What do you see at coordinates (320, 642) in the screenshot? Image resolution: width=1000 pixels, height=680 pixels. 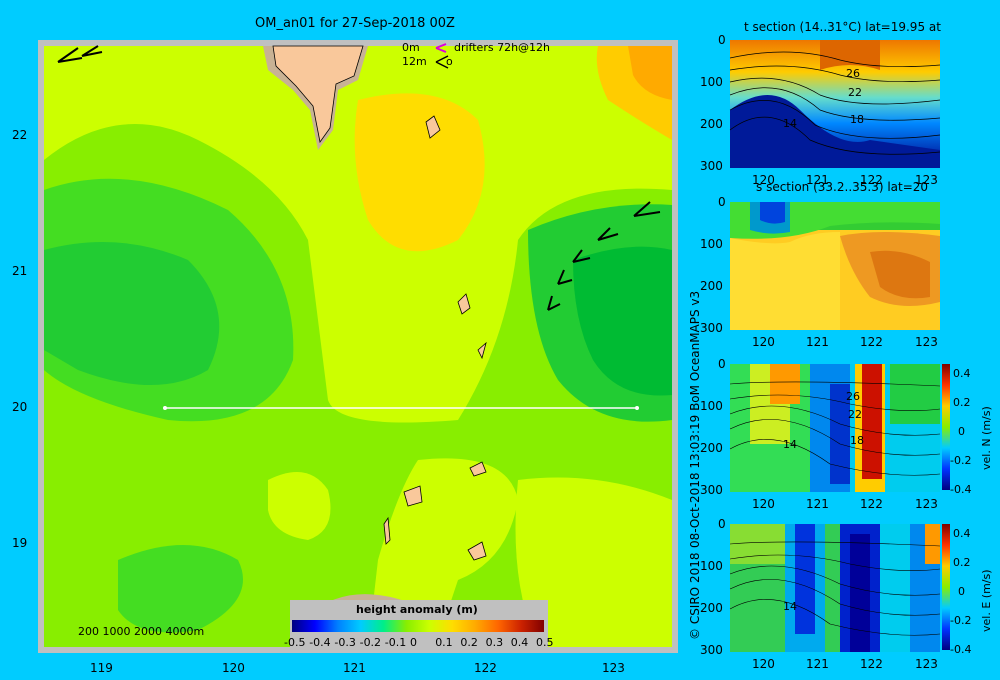 I see `colorbar-tick: -0.4` at bounding box center [320, 642].